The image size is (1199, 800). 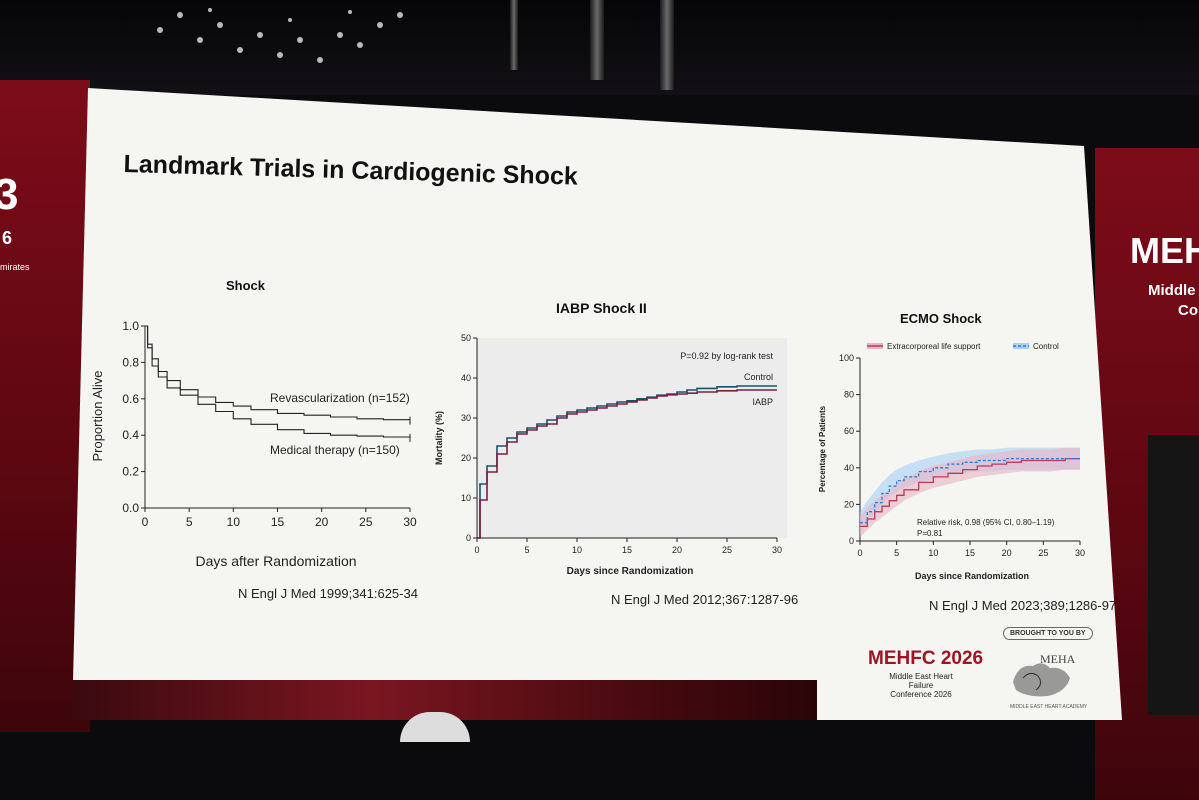 I want to click on series-label-control: Control, so click(x=758, y=377).